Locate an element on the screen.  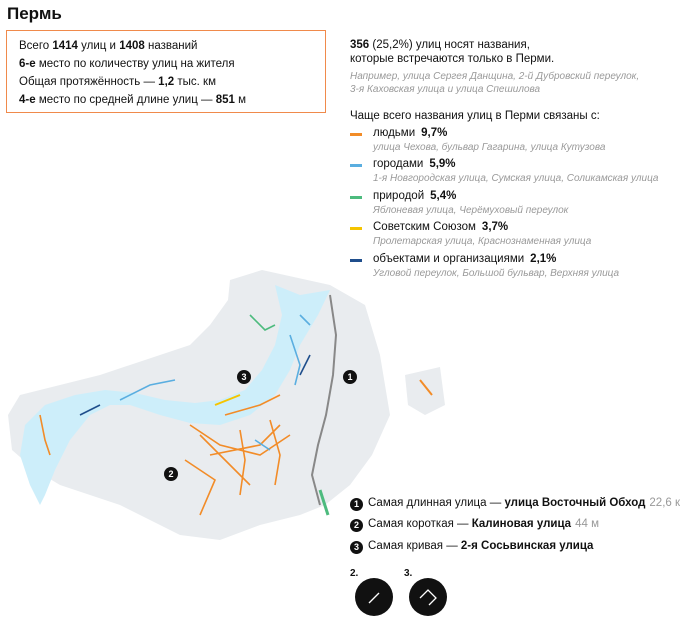
stats-line-2: 6-е место по количеству улиц на жителя is located at coordinates (127, 64).